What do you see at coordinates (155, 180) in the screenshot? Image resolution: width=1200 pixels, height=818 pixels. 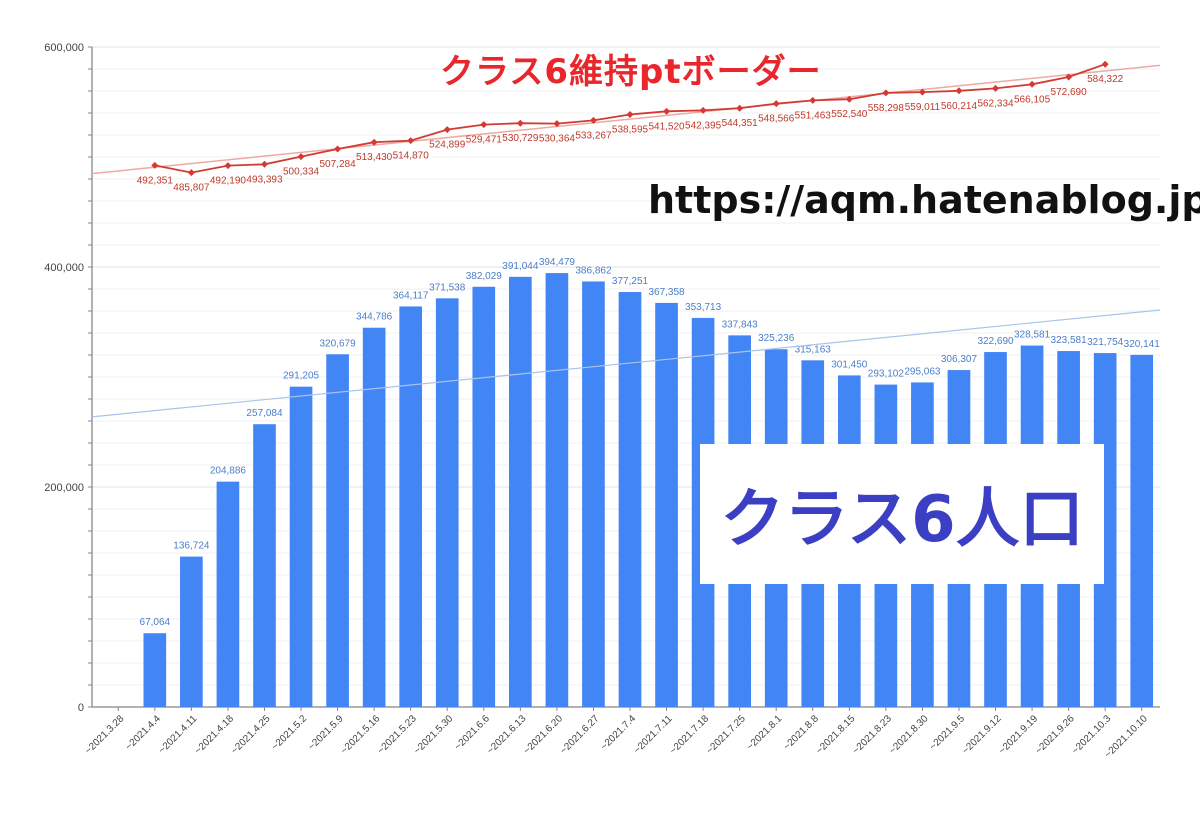 I see `border-data-label: 492,351` at bounding box center [155, 180].